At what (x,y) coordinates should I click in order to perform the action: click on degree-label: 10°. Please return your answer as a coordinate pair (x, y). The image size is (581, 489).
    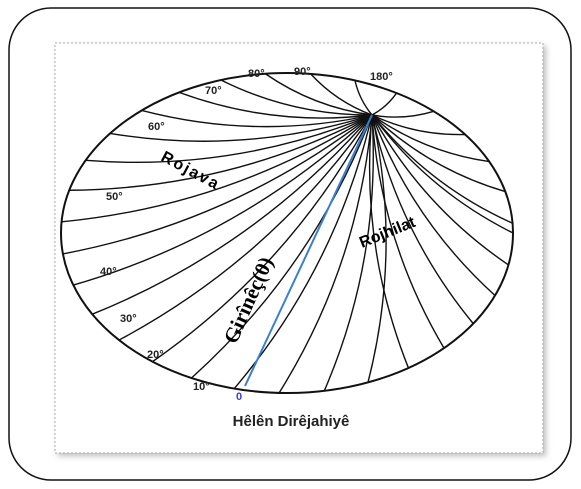
    Looking at the image, I should click on (201, 387).